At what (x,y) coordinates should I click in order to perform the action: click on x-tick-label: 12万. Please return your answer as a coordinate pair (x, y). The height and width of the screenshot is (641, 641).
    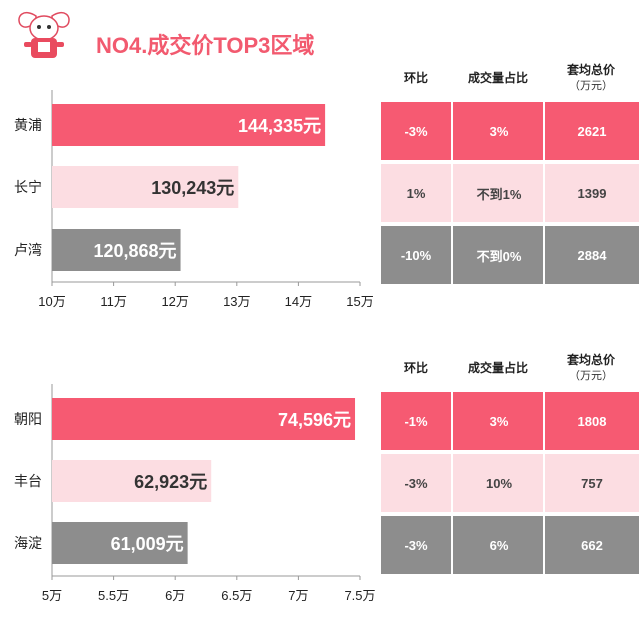
    Looking at the image, I should click on (174, 301).